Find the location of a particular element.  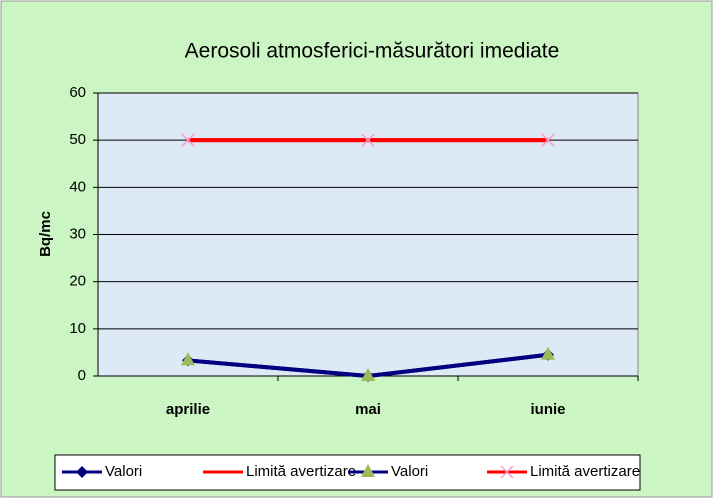

y-tick-label: 30 is located at coordinates (77, 233).